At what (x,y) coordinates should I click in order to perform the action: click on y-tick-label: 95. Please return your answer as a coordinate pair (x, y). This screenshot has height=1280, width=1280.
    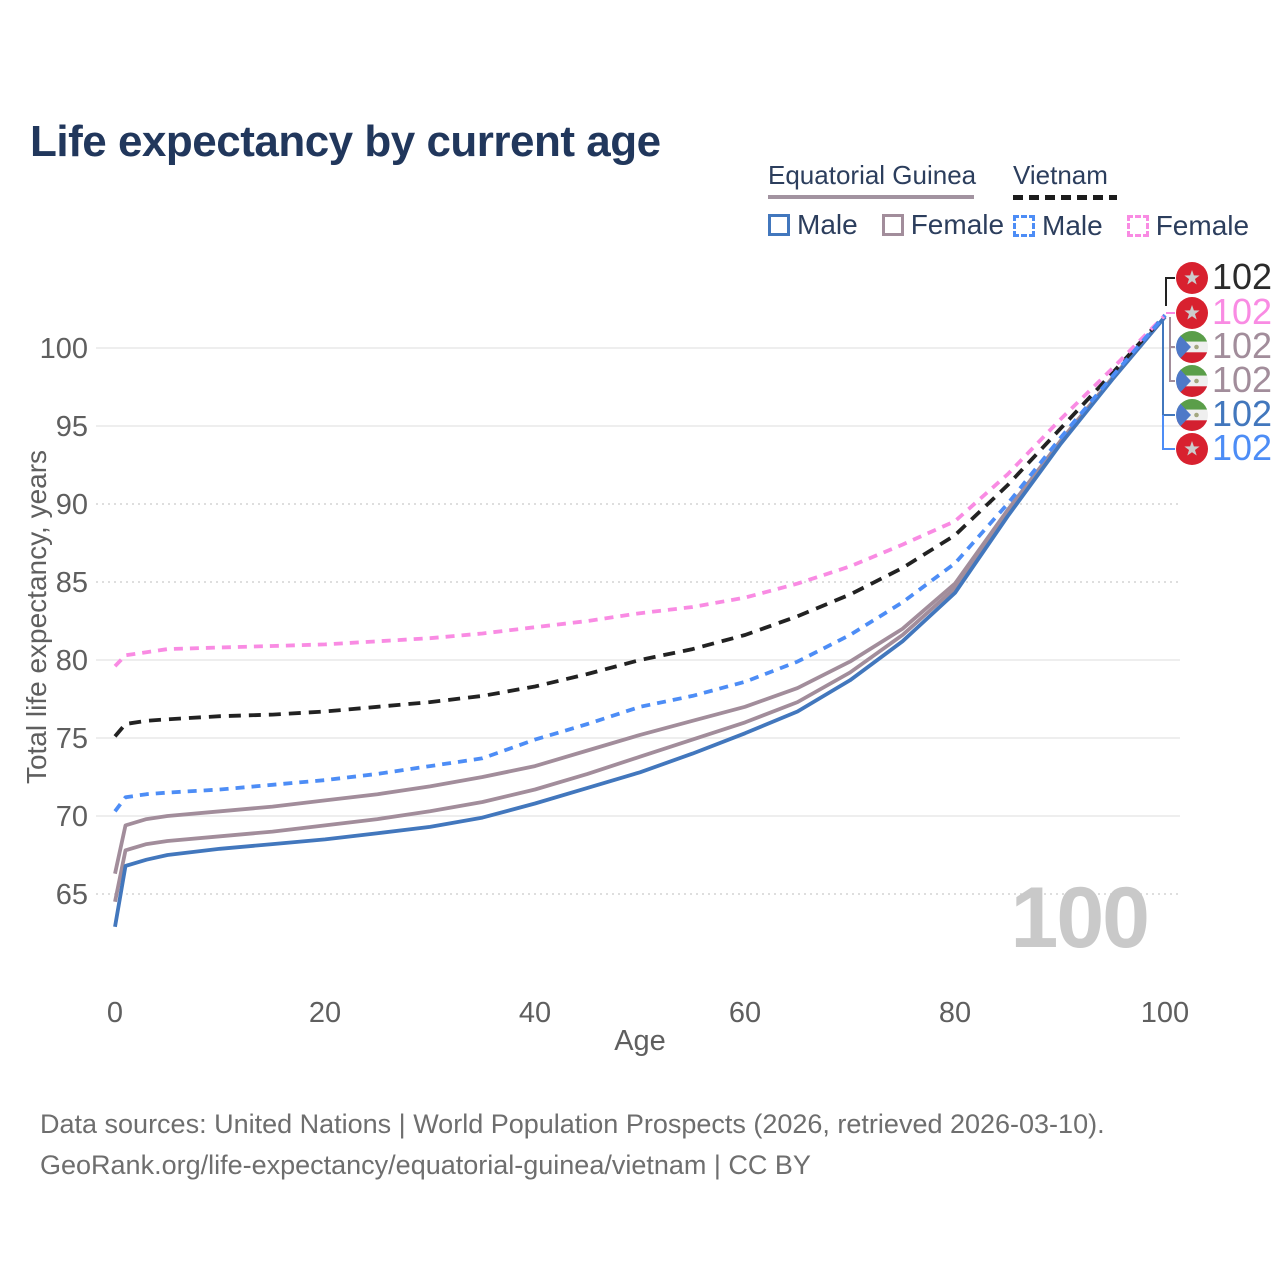
    Looking at the image, I should click on (72, 427).